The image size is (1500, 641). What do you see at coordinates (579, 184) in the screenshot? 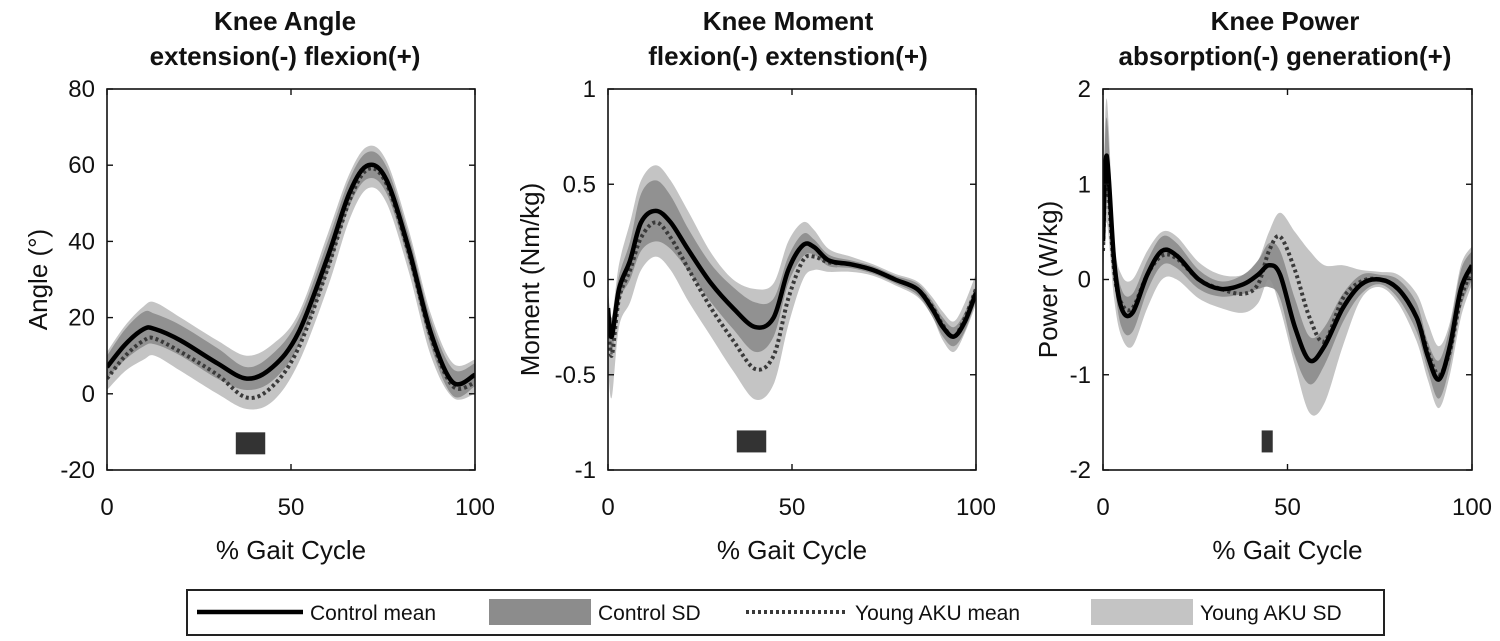
I see `y-tick-label: 0.5` at bounding box center [579, 184].